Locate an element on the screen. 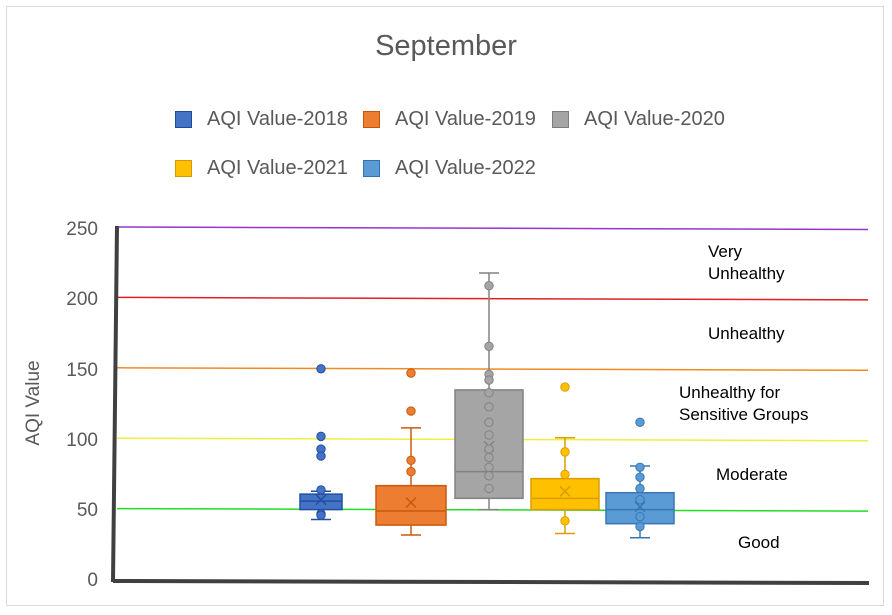  legend-label: AQI Value-2019 is located at coordinates (465, 119).